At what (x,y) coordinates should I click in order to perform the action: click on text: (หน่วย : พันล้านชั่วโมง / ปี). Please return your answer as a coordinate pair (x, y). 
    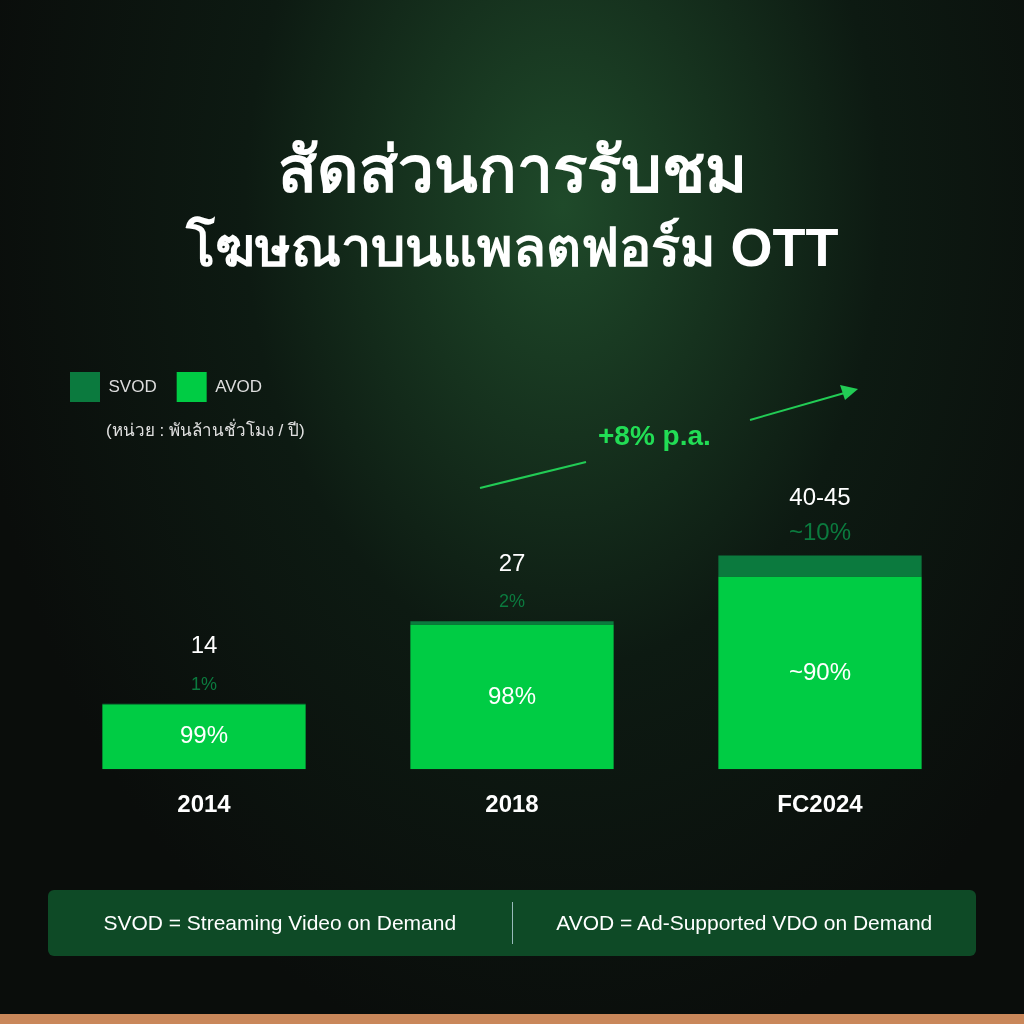
    Looking at the image, I should click on (205, 429).